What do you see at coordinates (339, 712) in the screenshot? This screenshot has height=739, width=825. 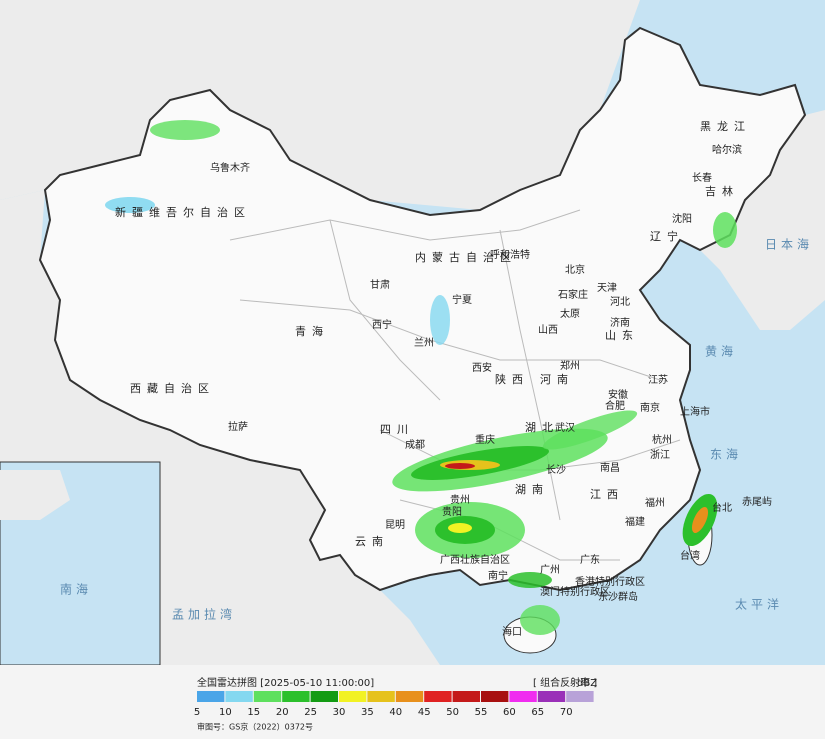 I see `legend-label: 30` at bounding box center [339, 712].